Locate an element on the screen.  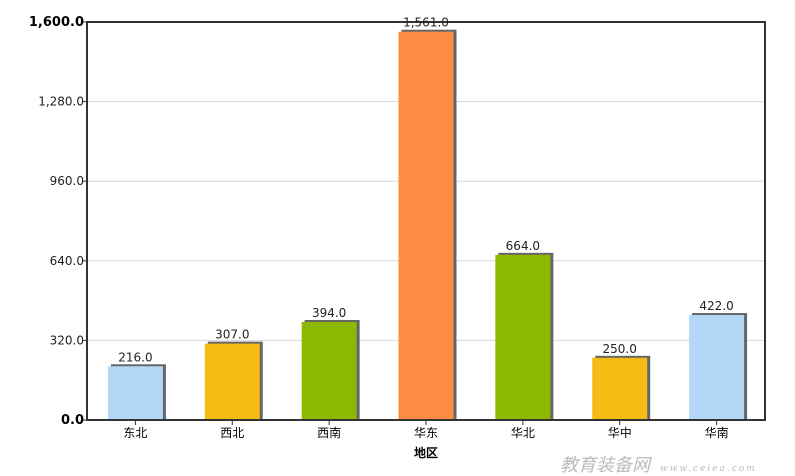
x-tick-label: 西北 is located at coordinates (232, 433).